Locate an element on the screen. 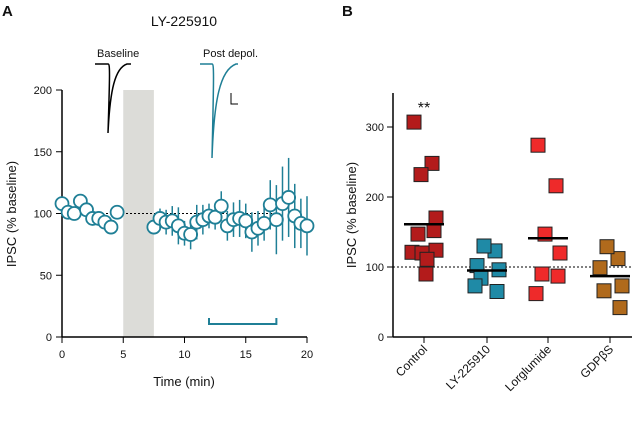  y-tick-label: 150 is located at coordinates (43, 153).